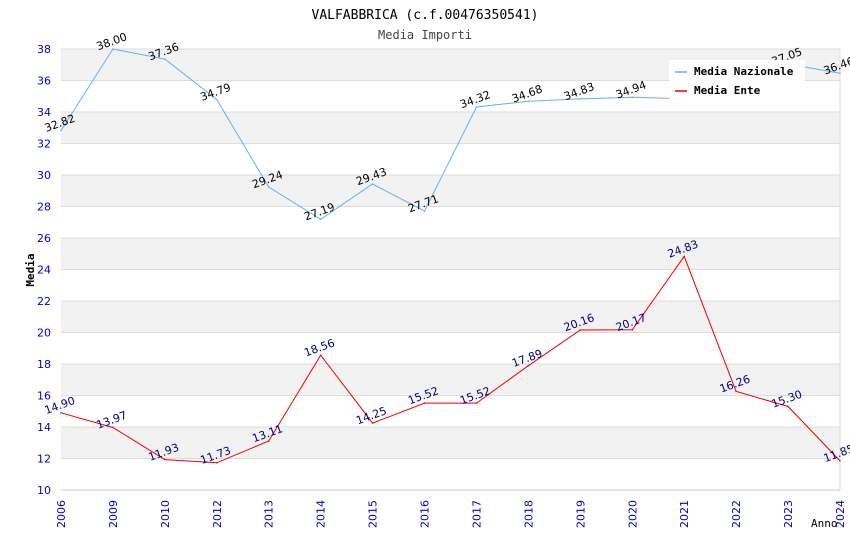  Describe the element at coordinates (632, 514) in the screenshot. I see `x-tick-label: 2020` at that location.